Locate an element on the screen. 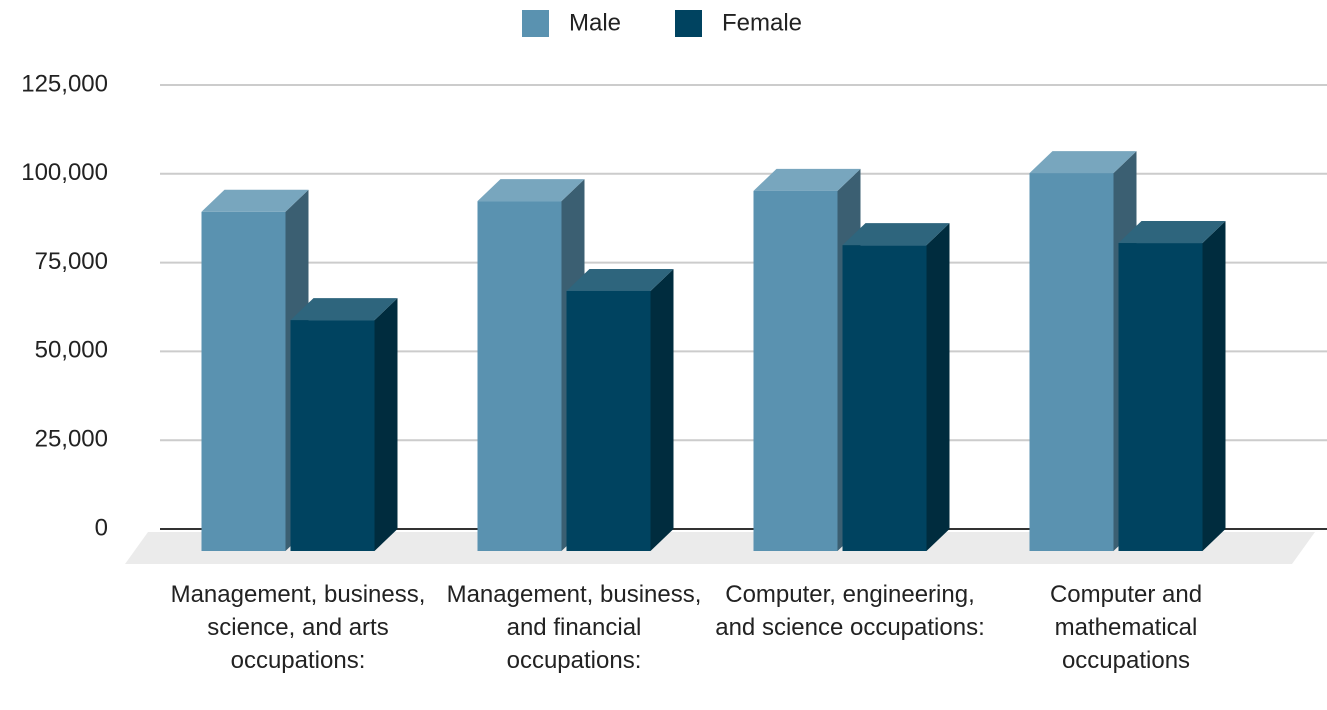 The height and width of the screenshot is (710, 1327). y-tick-label: 75,000 is located at coordinates (71, 261).